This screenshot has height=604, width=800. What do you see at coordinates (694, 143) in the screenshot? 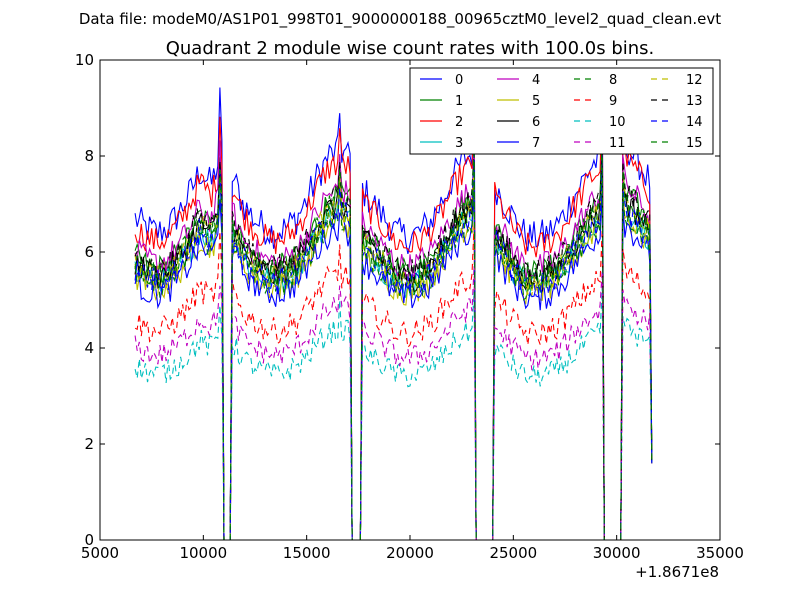
I see `legend-label: 15` at bounding box center [694, 143].